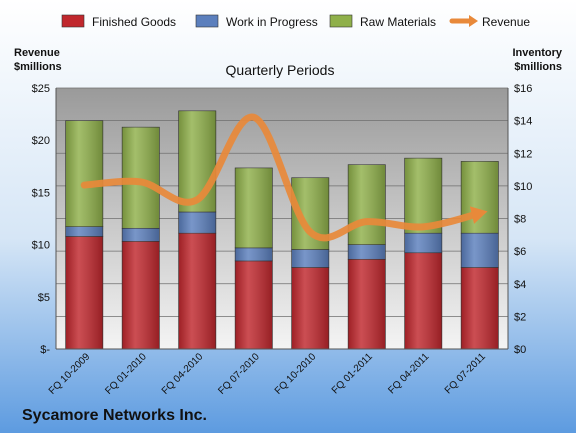 This screenshot has width=576, height=438. Describe the element at coordinates (537, 53) in the screenshot. I see `right-axis-label-line1: Inventory` at that location.